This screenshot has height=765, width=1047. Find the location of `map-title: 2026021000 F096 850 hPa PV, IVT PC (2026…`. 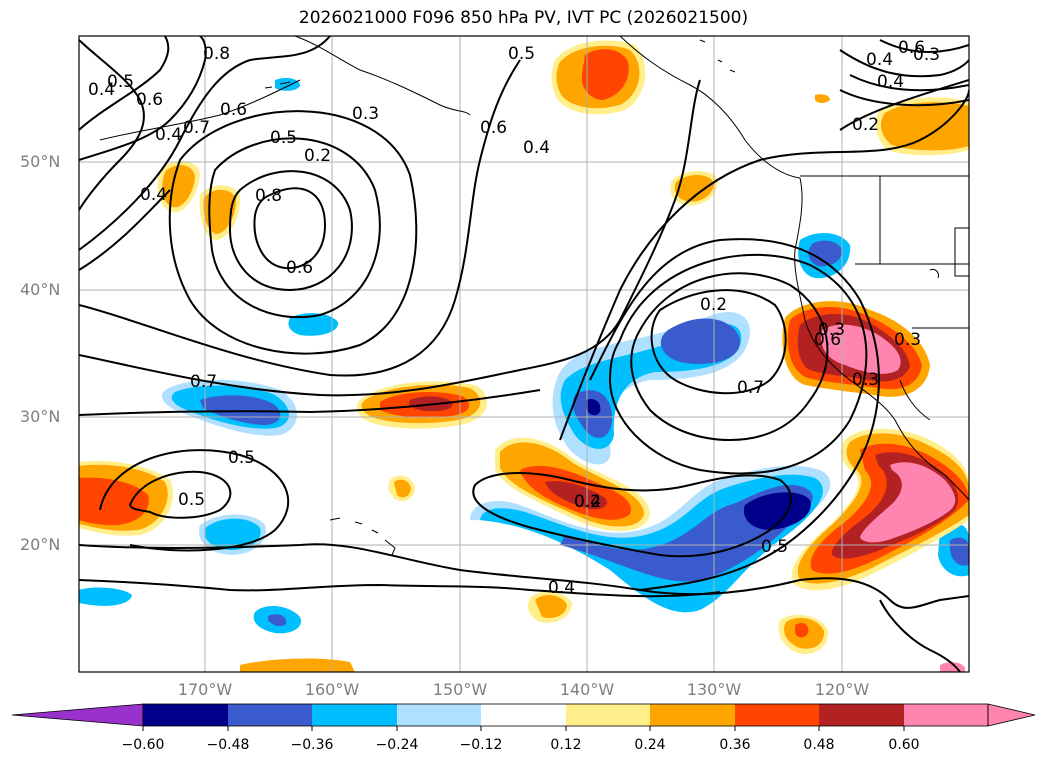

map-title: 2026021000 F096 850 hPa PV, IVT PC (2026… is located at coordinates (523, 18).